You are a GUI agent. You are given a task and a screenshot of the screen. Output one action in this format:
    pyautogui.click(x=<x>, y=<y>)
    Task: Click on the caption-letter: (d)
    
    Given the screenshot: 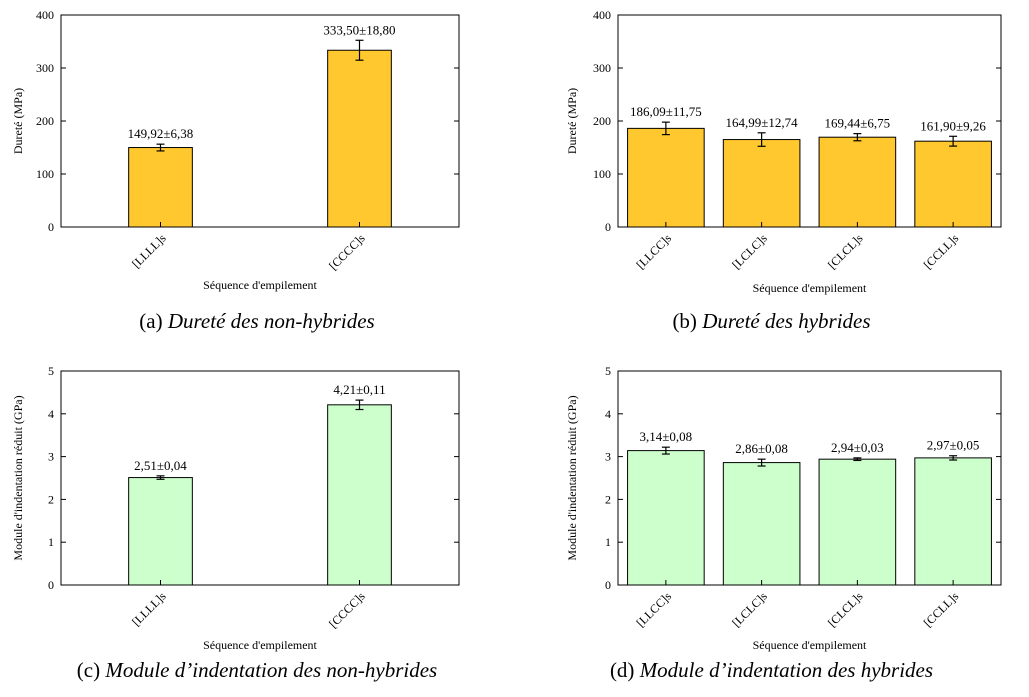 What is the action you would take?
    pyautogui.click(x=622, y=670)
    